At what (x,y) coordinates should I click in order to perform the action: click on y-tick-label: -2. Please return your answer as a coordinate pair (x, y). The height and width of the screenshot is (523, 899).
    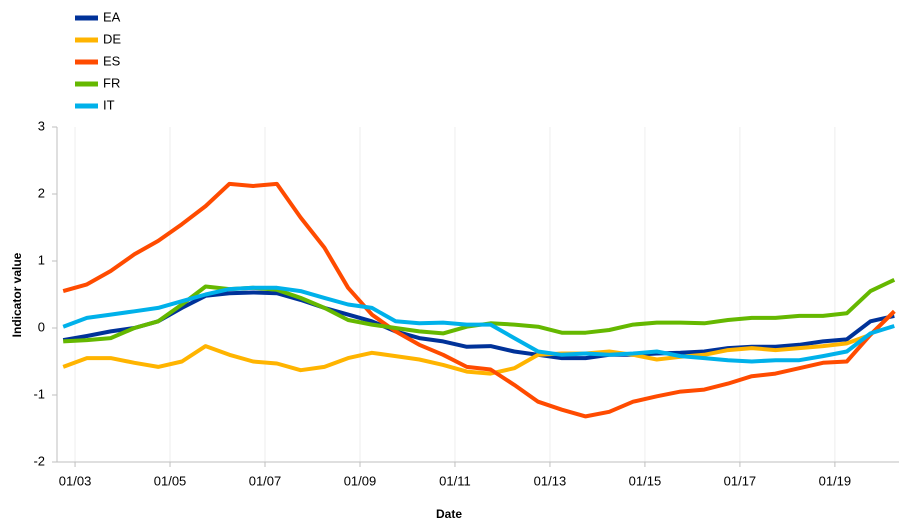
    Looking at the image, I should click on (39, 460).